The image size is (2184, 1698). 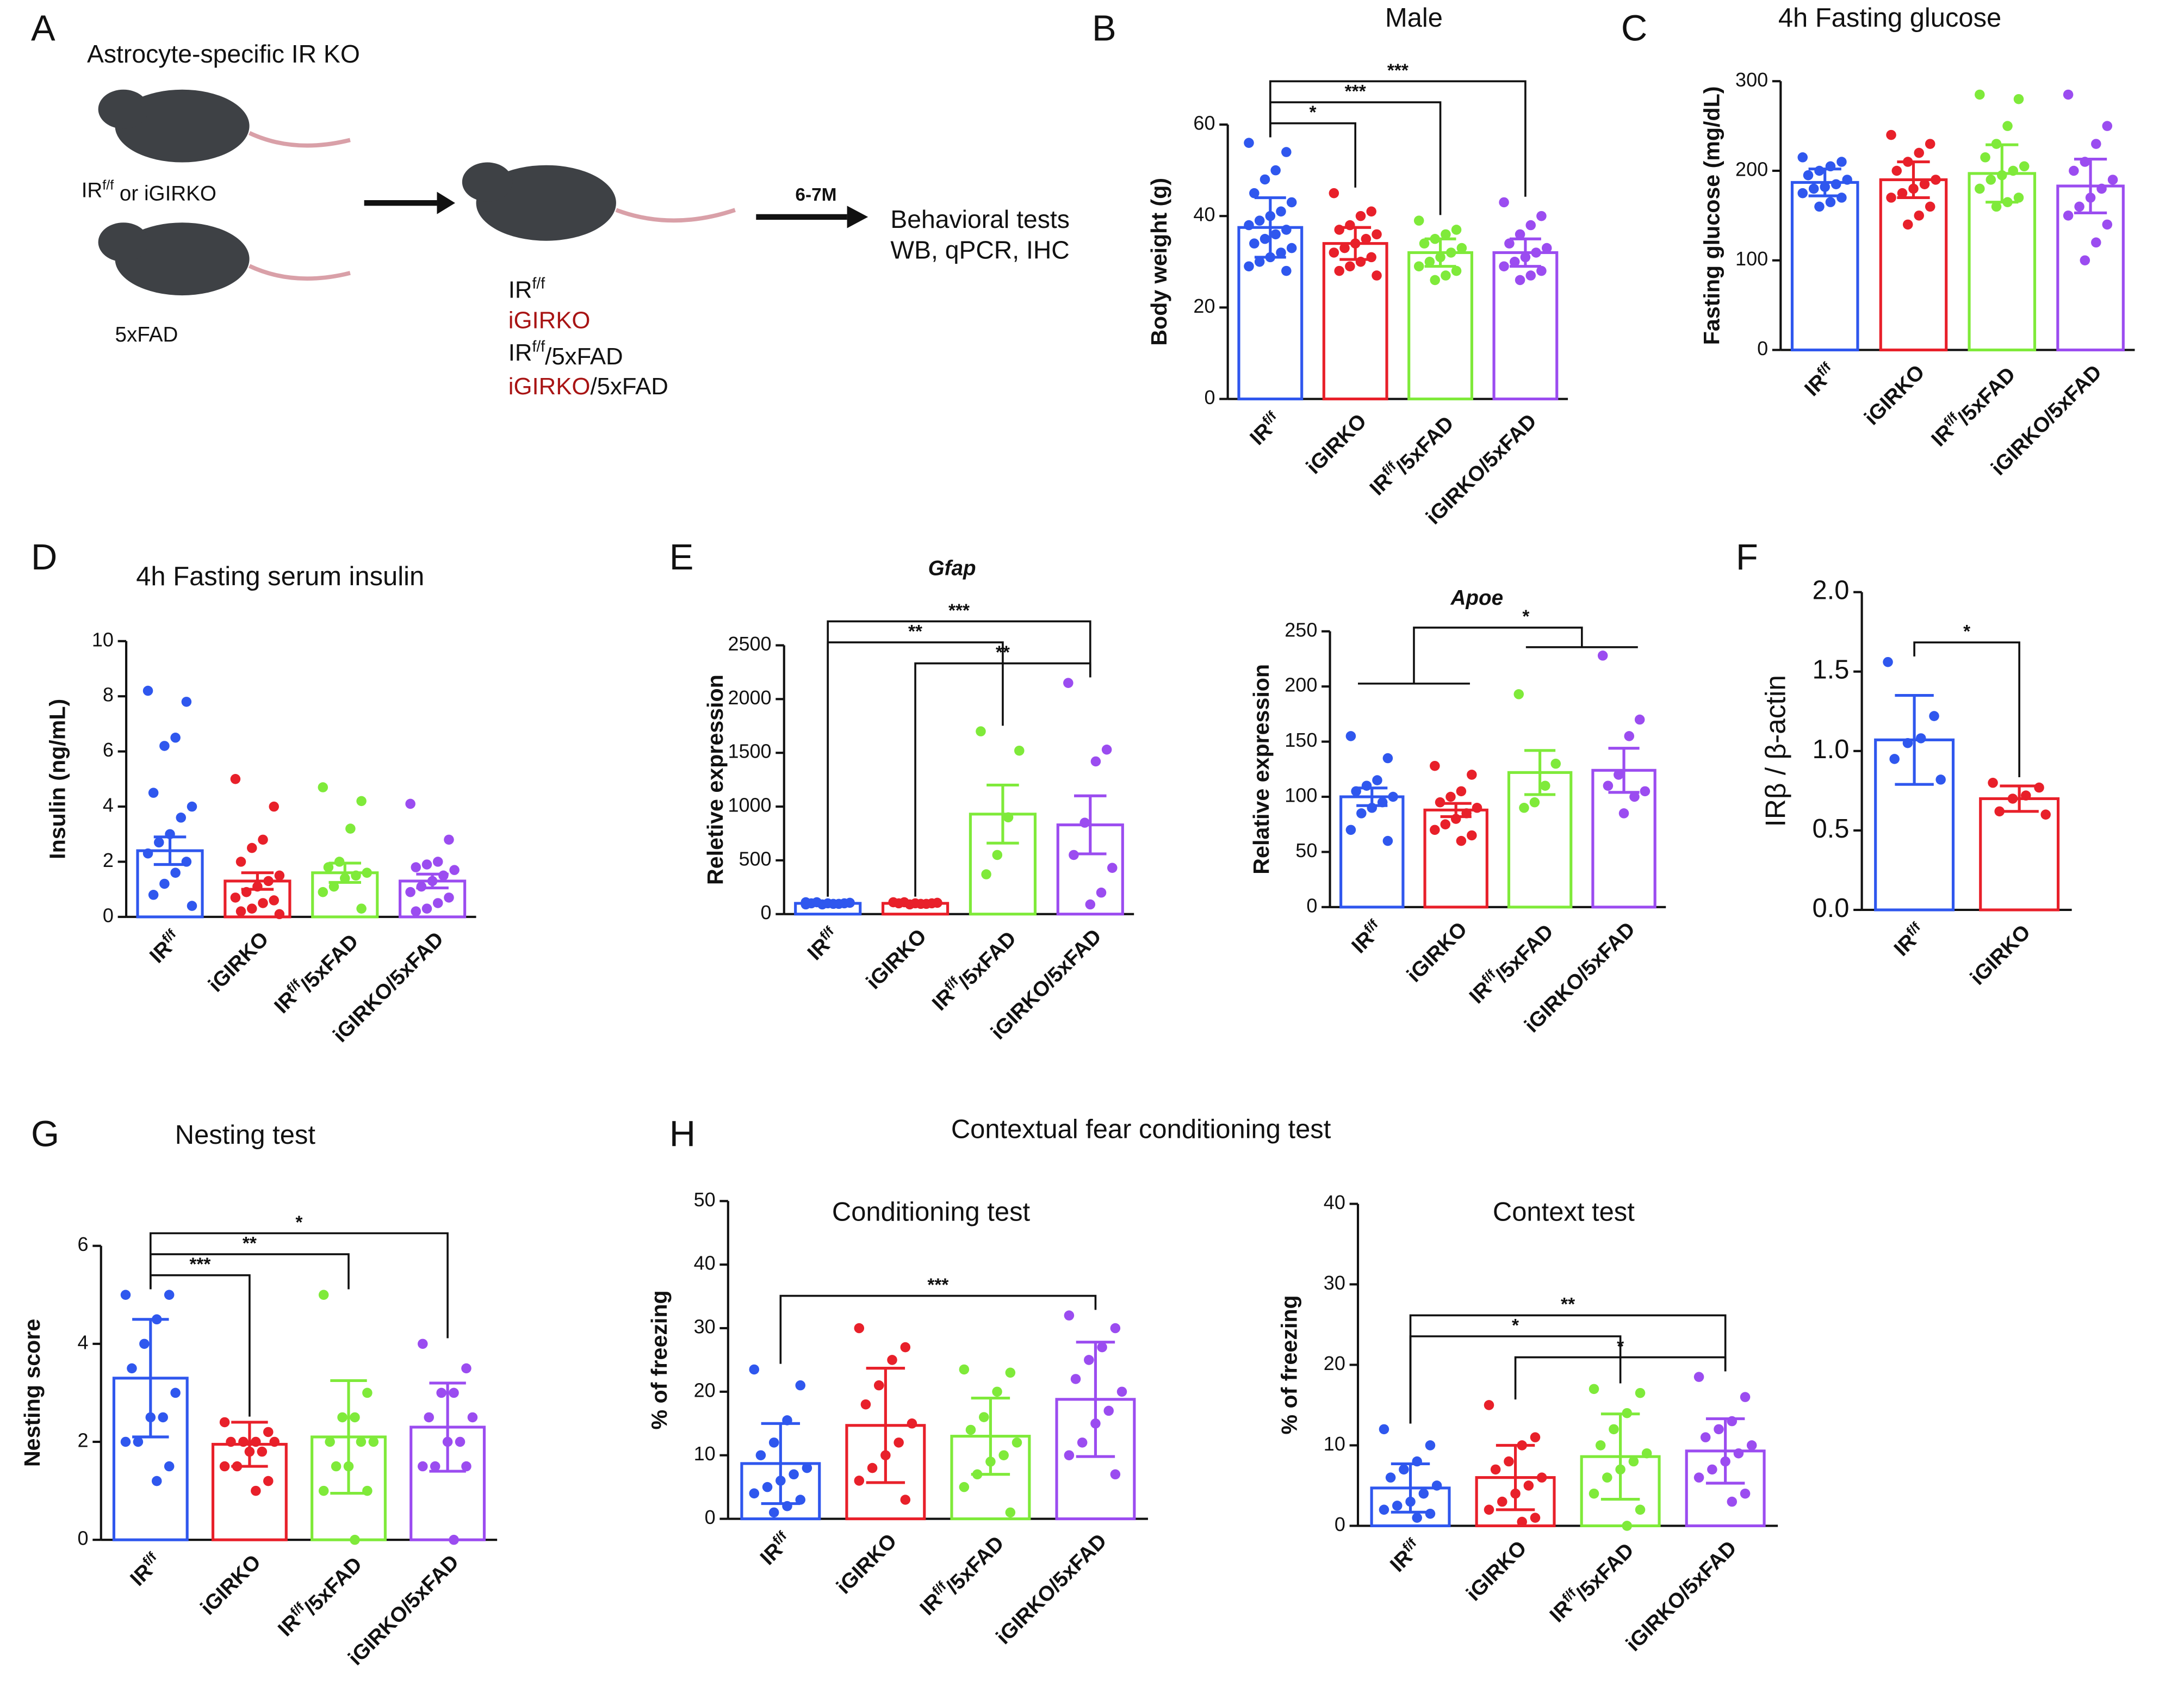 What do you see at coordinates (1334, 1363) in the screenshot?
I see `y-tick-label: 20` at bounding box center [1334, 1363].